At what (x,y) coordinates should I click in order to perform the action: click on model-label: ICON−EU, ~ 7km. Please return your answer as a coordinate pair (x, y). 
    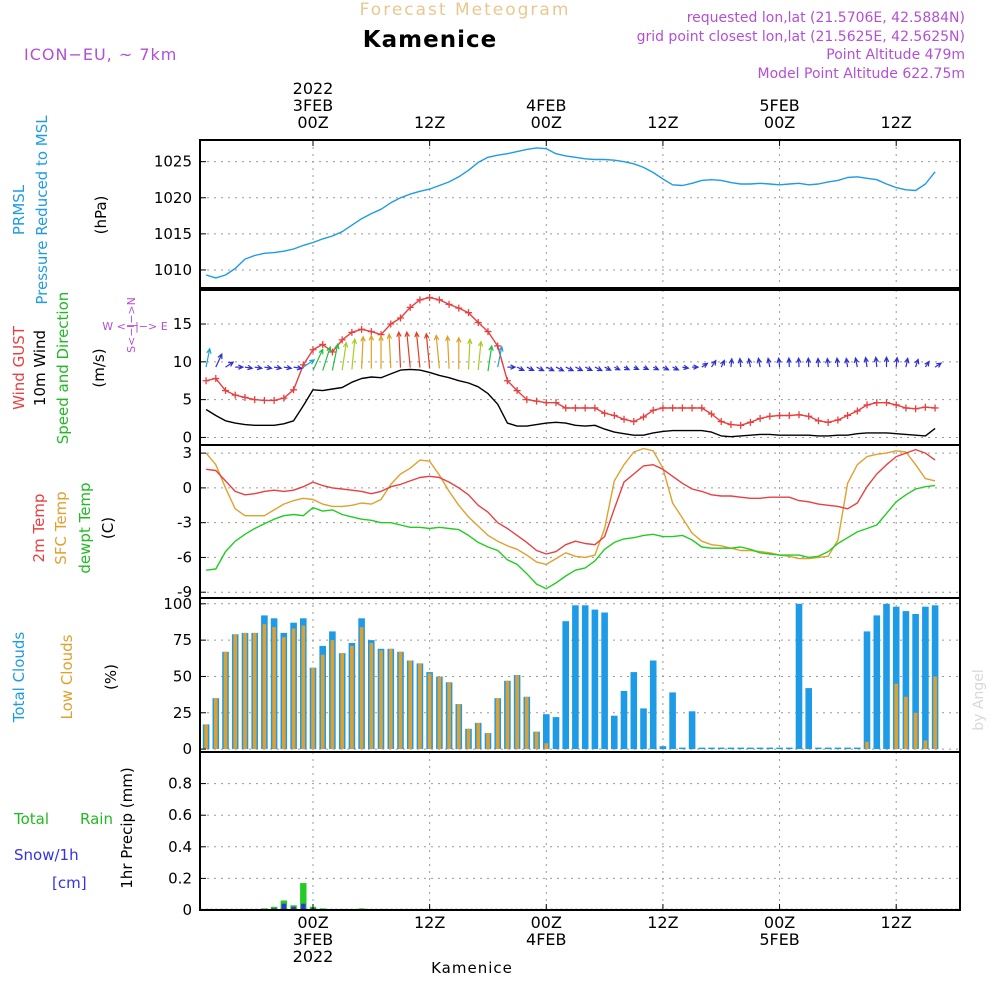
    Looking at the image, I should click on (100, 54).